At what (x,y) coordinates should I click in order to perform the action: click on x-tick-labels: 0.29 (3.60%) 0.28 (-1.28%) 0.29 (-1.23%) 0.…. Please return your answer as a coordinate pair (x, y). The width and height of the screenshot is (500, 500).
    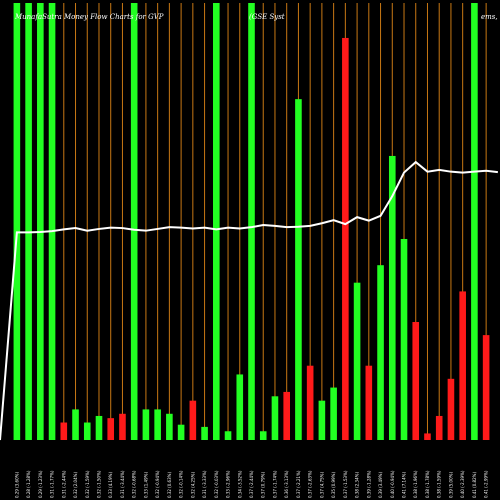
    Looking at the image, I should click on (251, 484).